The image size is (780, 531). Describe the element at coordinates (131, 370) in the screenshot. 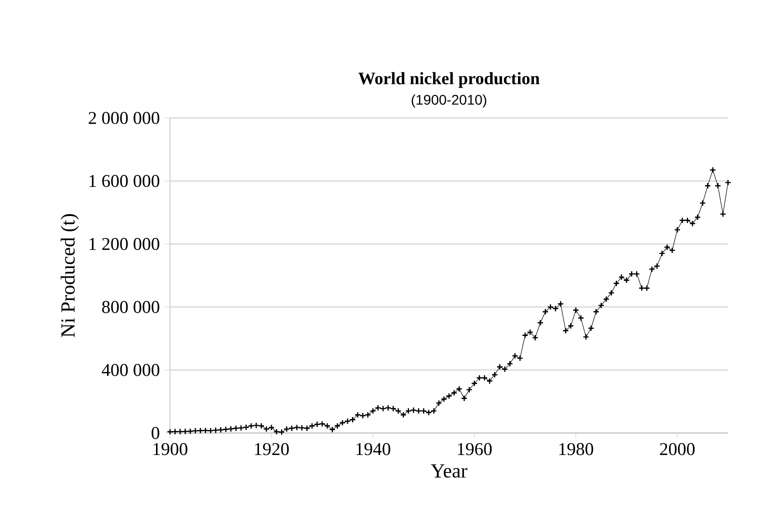

I see `y-tick-label: 400 000` at that location.